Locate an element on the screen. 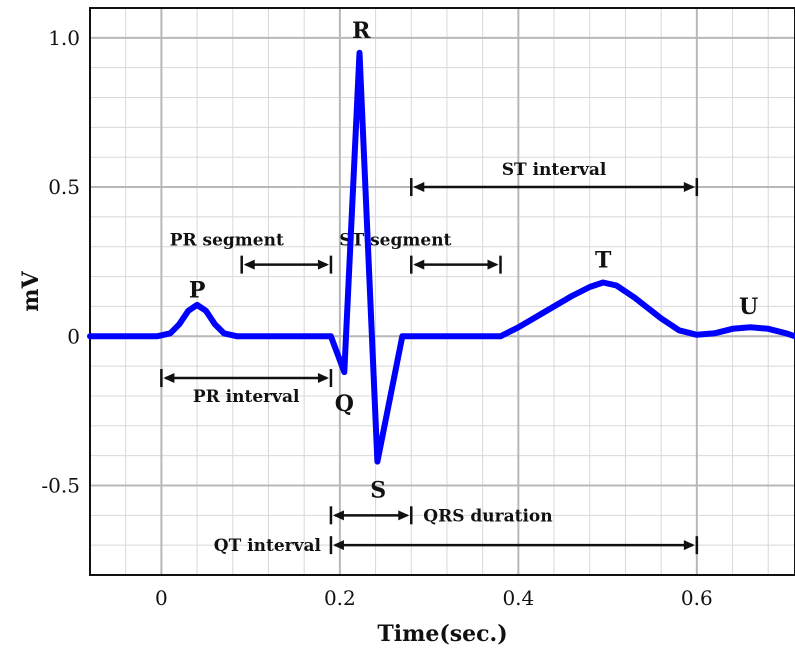  y-tick-label: 0.5 is located at coordinates (64, 187).